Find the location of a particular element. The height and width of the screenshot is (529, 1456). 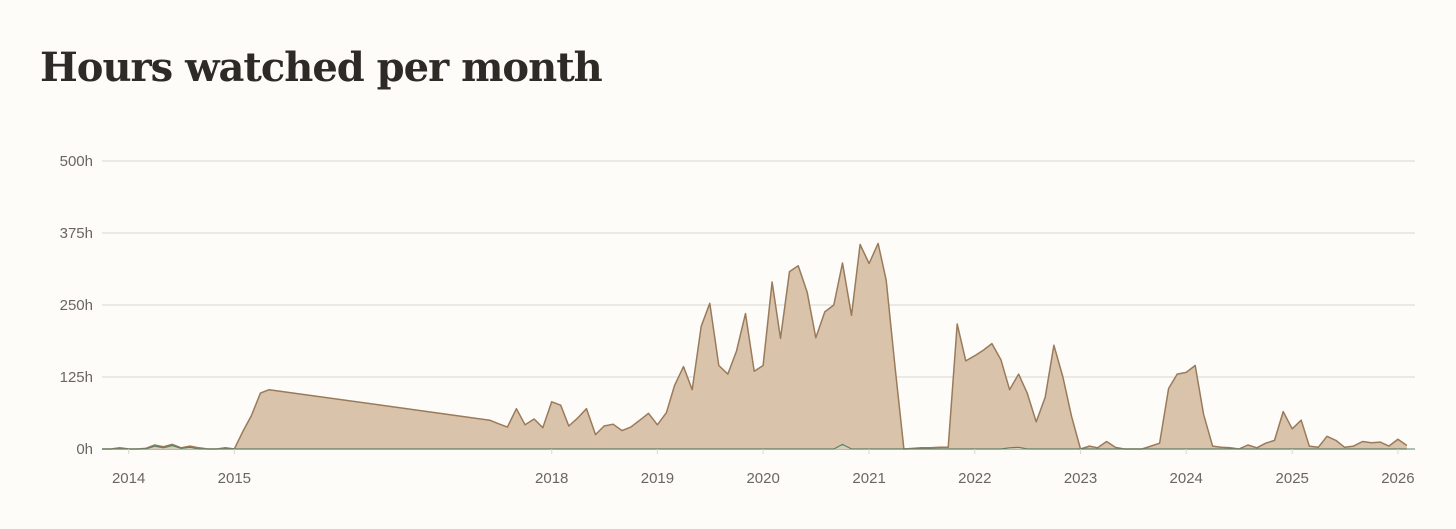

y-tick-label: 250h is located at coordinates (76, 305).